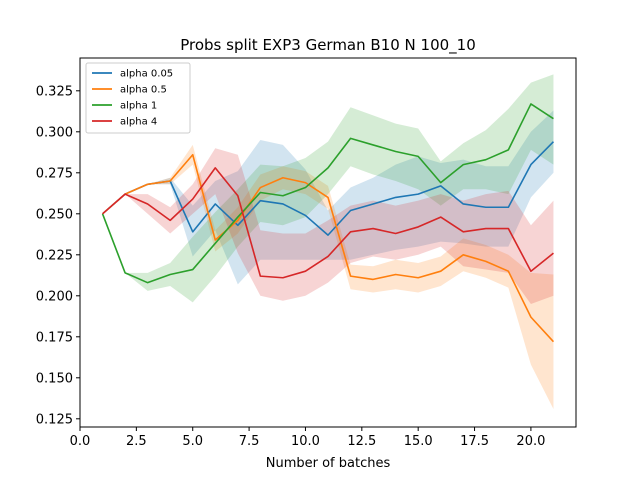 Image resolution: width=640 pixels, height=480 pixels. What do you see at coordinates (136, 441) in the screenshot?
I see `x-tick-label: 2.5` at bounding box center [136, 441].